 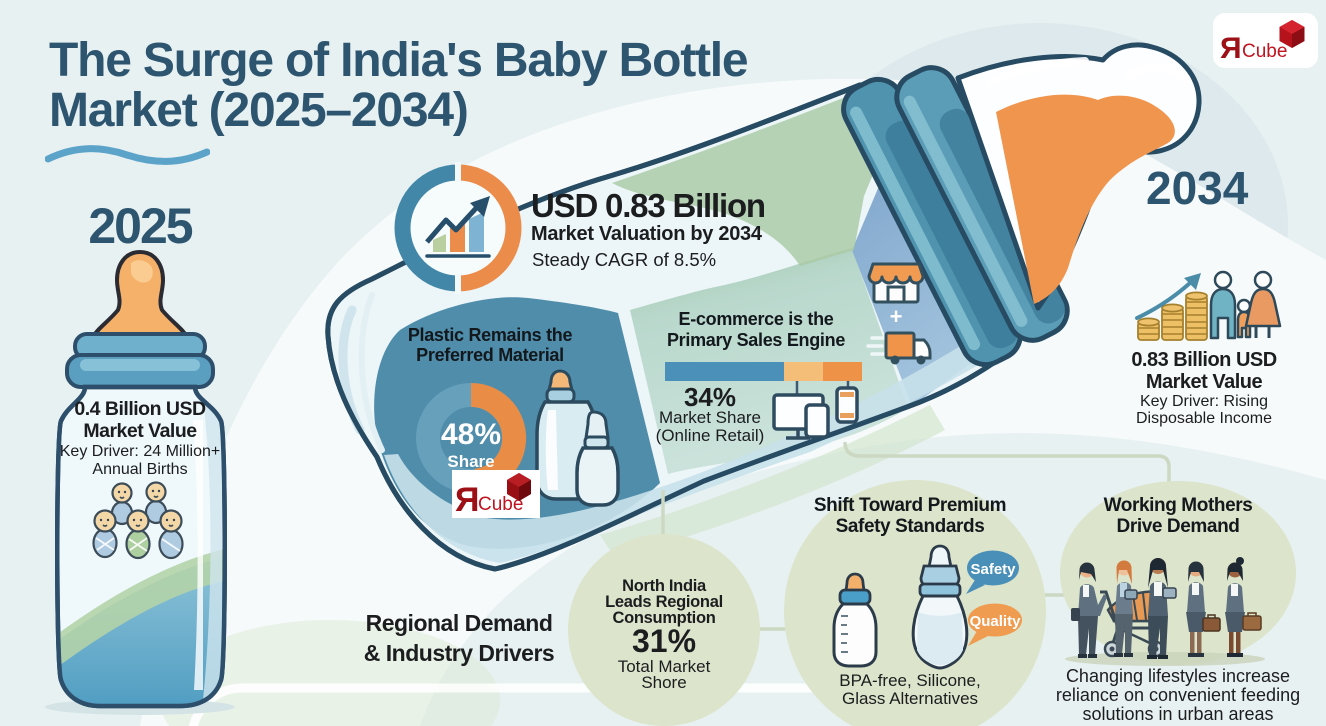 I want to click on svg-text: Quality, so click(x=996, y=621).